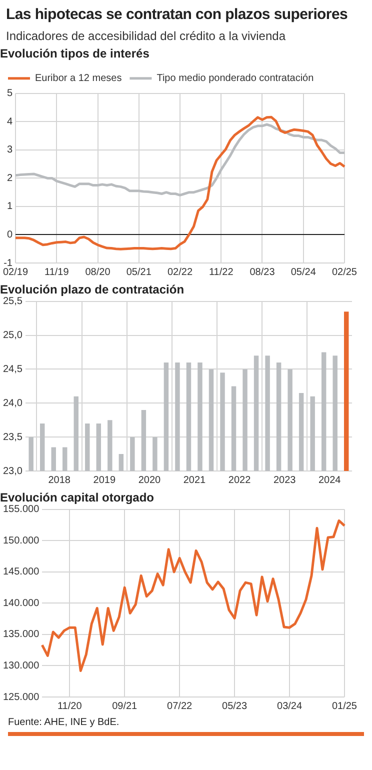 This screenshot has height=770, width=372. Describe the element at coordinates (21, 666) in the screenshot. I see `y-tick-label: 130.000` at that location.